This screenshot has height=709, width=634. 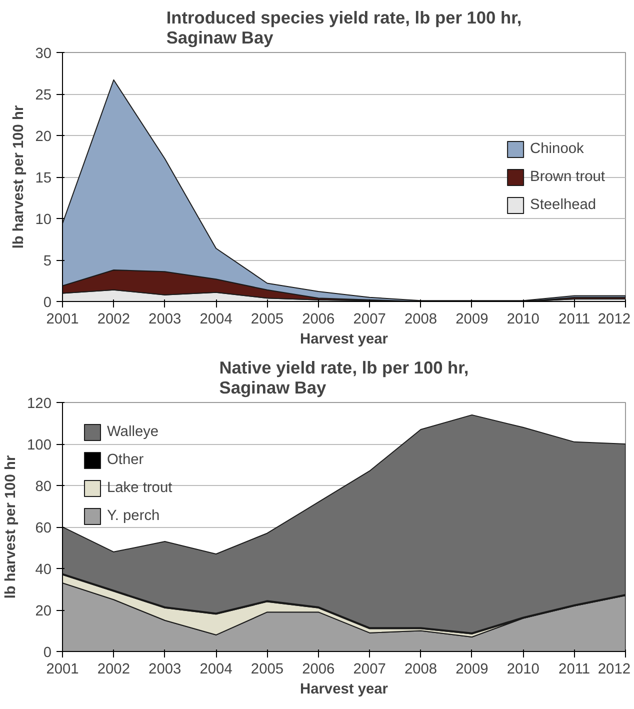 What do you see at coordinates (47, 262) in the screenshot?
I see `y-tick-label: 5` at bounding box center [47, 262].